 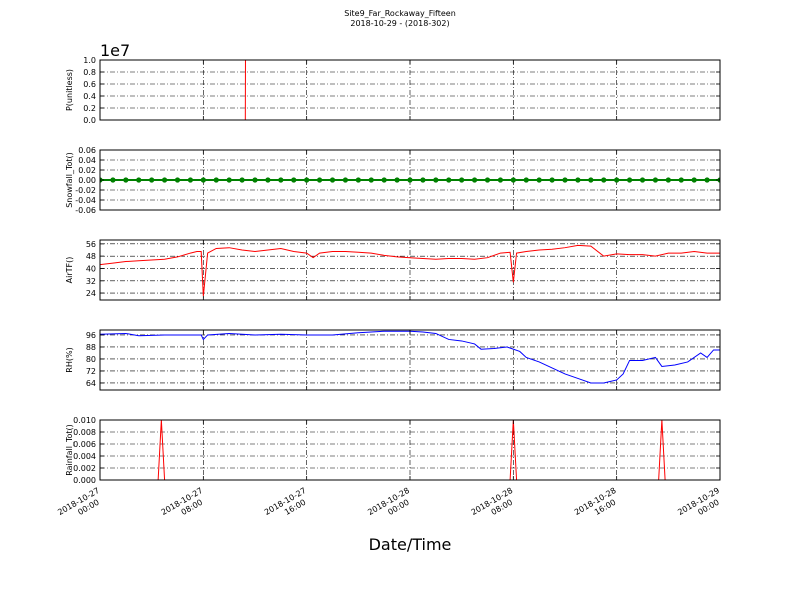 What do you see at coordinates (69, 270) in the screenshot?
I see `y-axis-label: AirTF()` at bounding box center [69, 270].